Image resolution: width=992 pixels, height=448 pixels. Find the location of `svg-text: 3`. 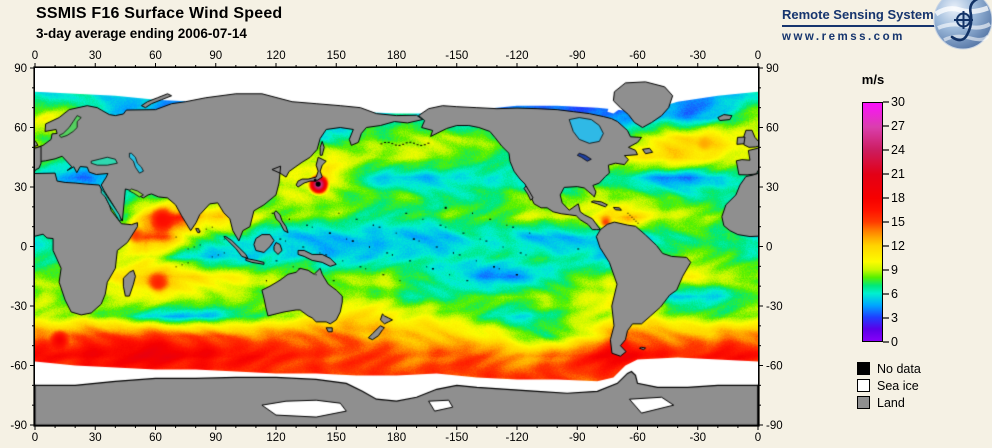

svg-text: 3 is located at coordinates (894, 318).